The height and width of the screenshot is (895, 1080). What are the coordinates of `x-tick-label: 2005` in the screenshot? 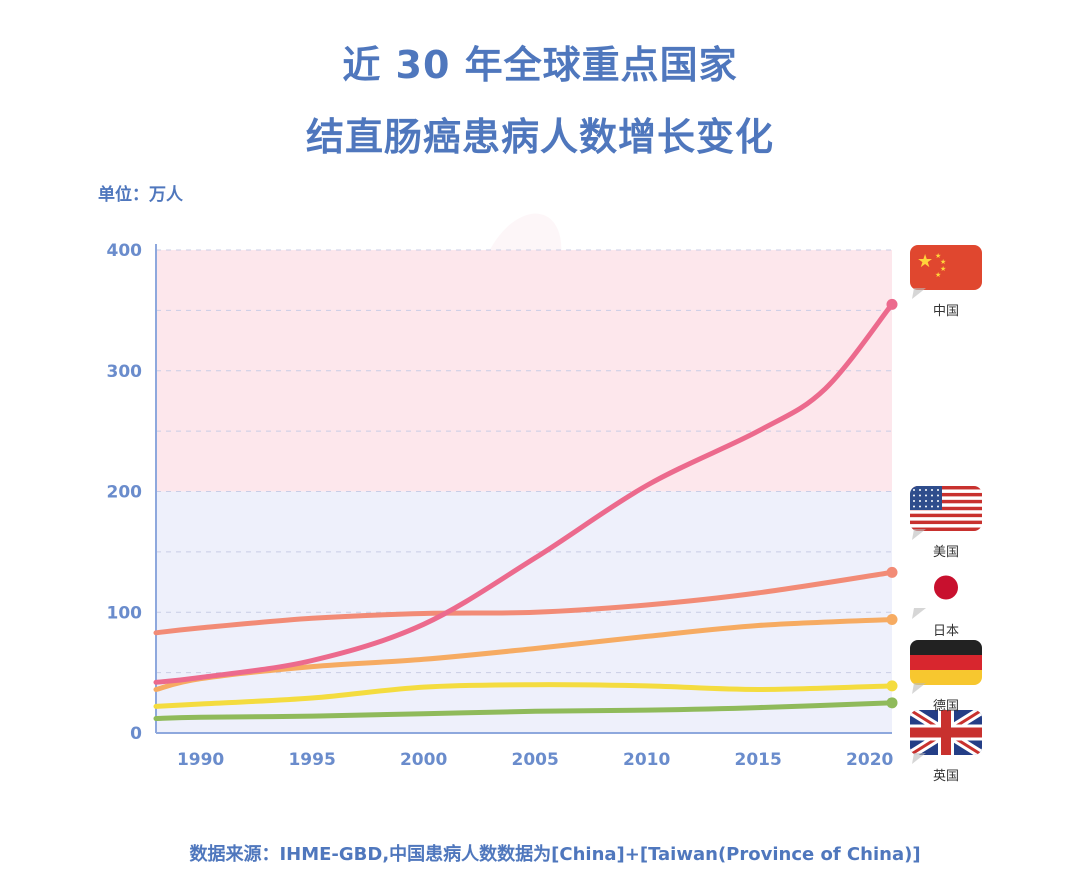 It's located at (534, 760).